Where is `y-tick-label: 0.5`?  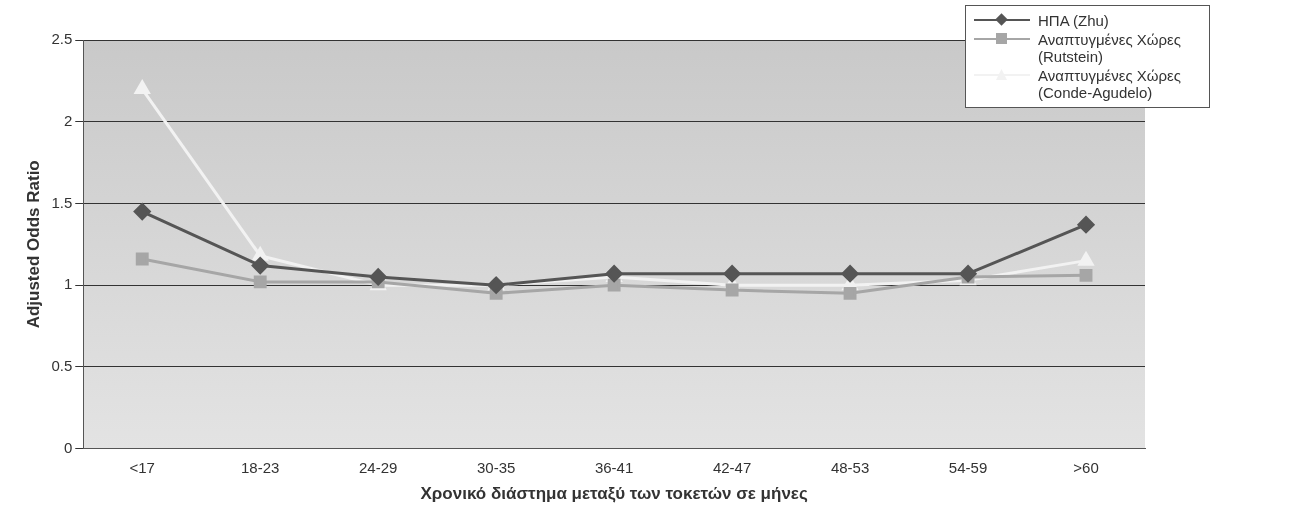
y-tick-label: 0.5 is located at coordinates (62, 366).